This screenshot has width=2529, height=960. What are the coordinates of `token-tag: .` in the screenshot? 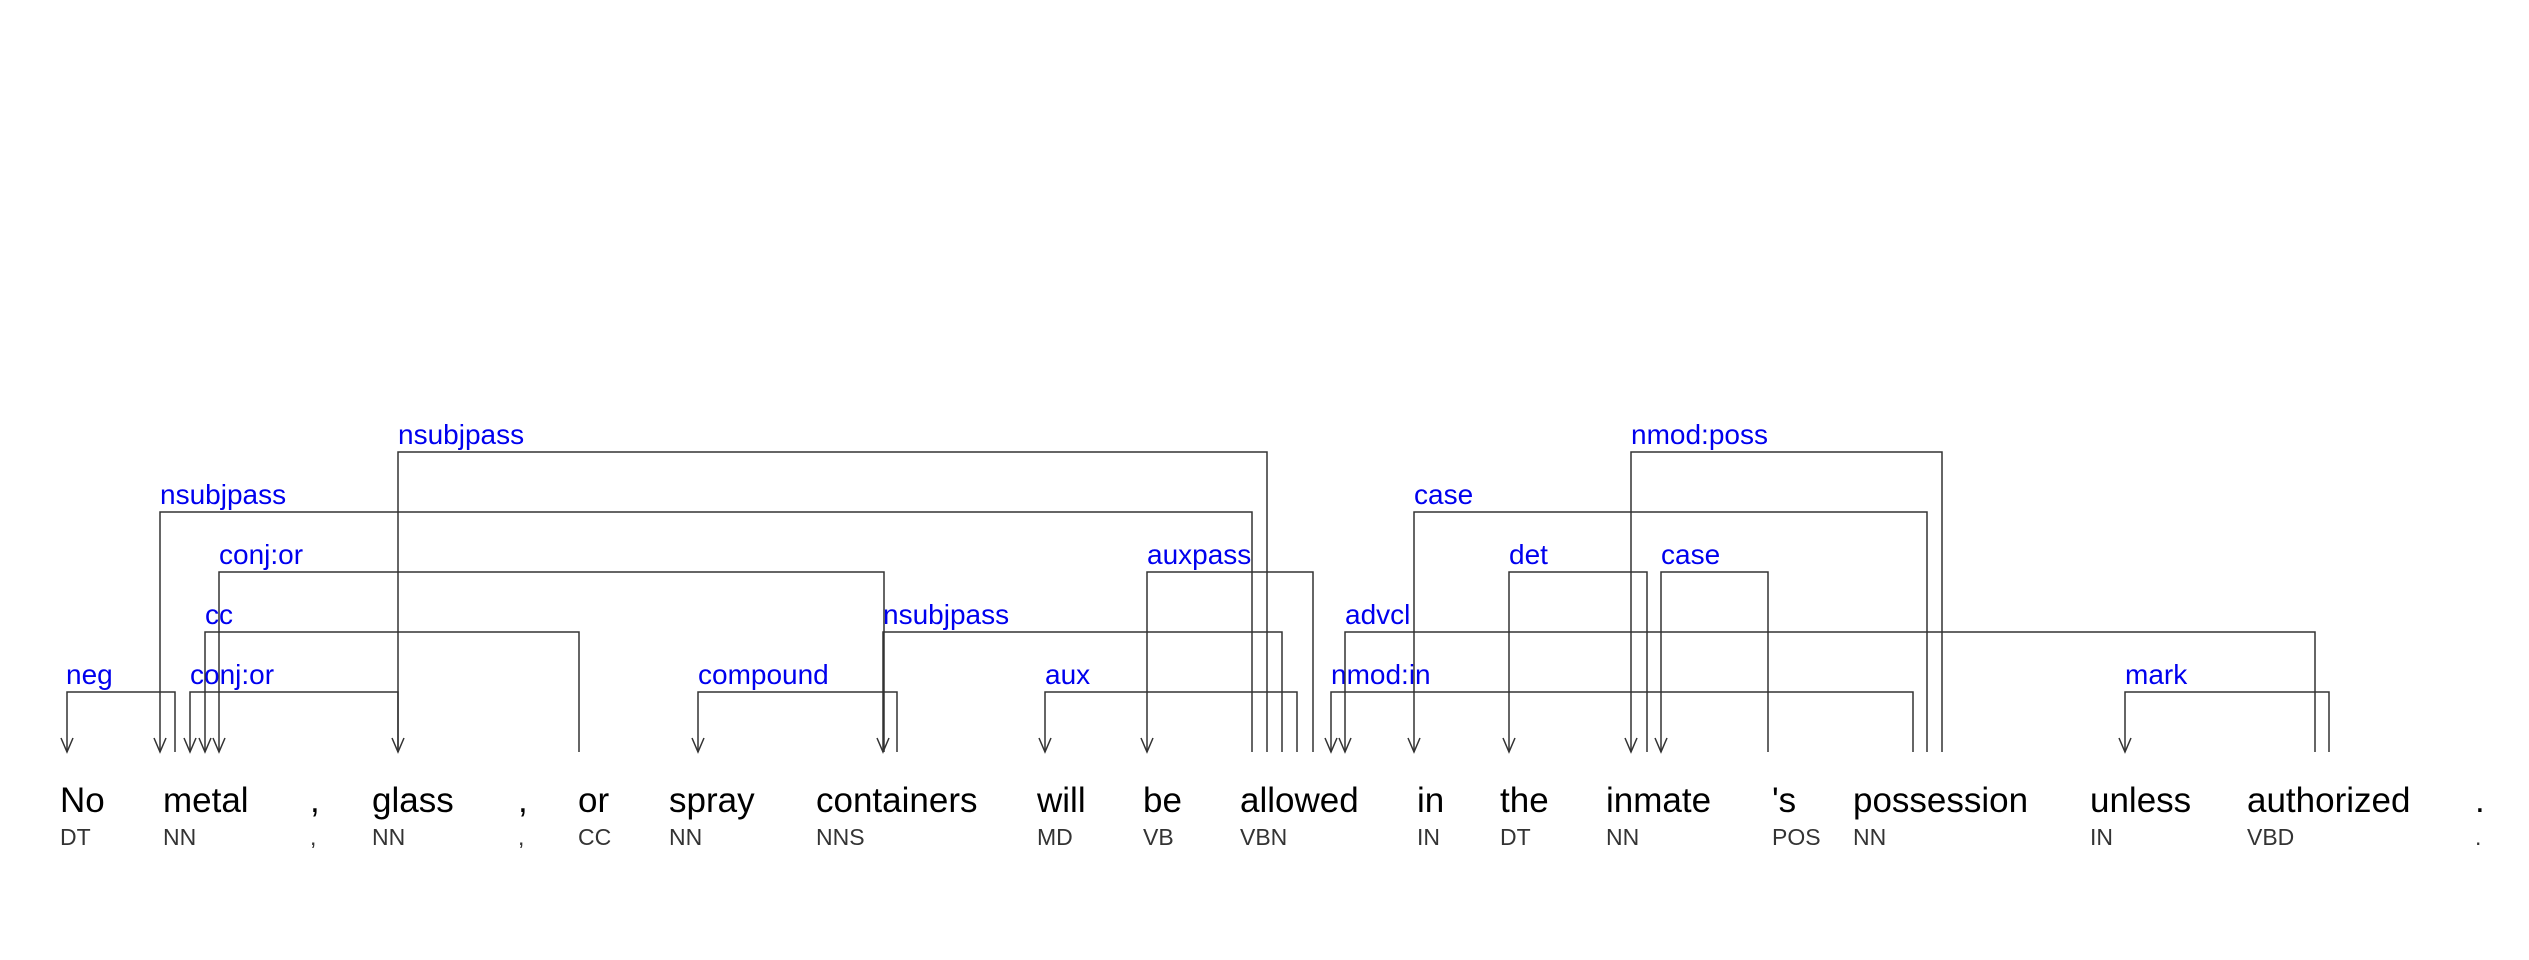 It's located at (2478, 837).